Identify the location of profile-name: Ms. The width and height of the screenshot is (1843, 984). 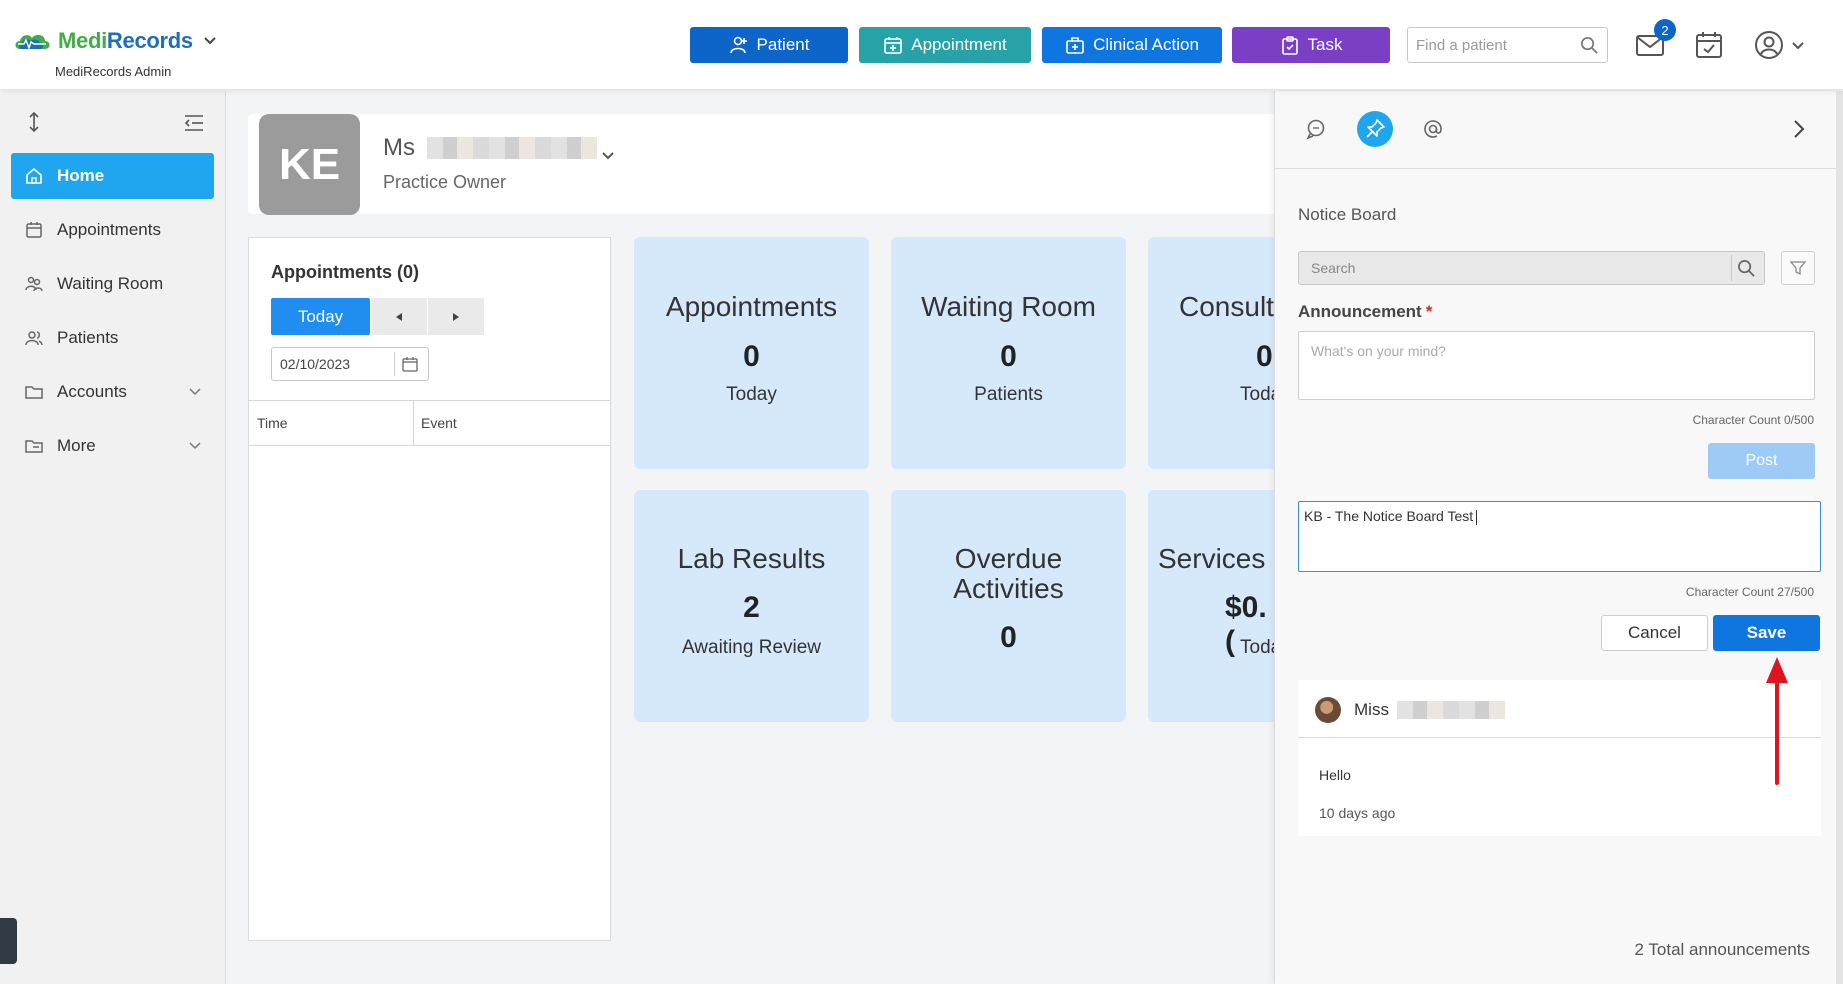
(490, 148).